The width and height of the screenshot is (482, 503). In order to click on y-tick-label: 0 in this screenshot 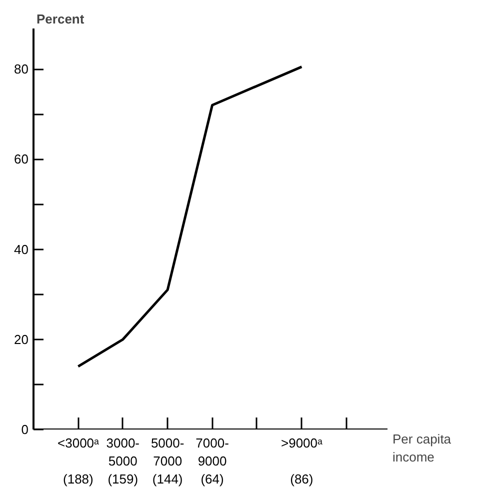, I will do `click(25, 429)`.